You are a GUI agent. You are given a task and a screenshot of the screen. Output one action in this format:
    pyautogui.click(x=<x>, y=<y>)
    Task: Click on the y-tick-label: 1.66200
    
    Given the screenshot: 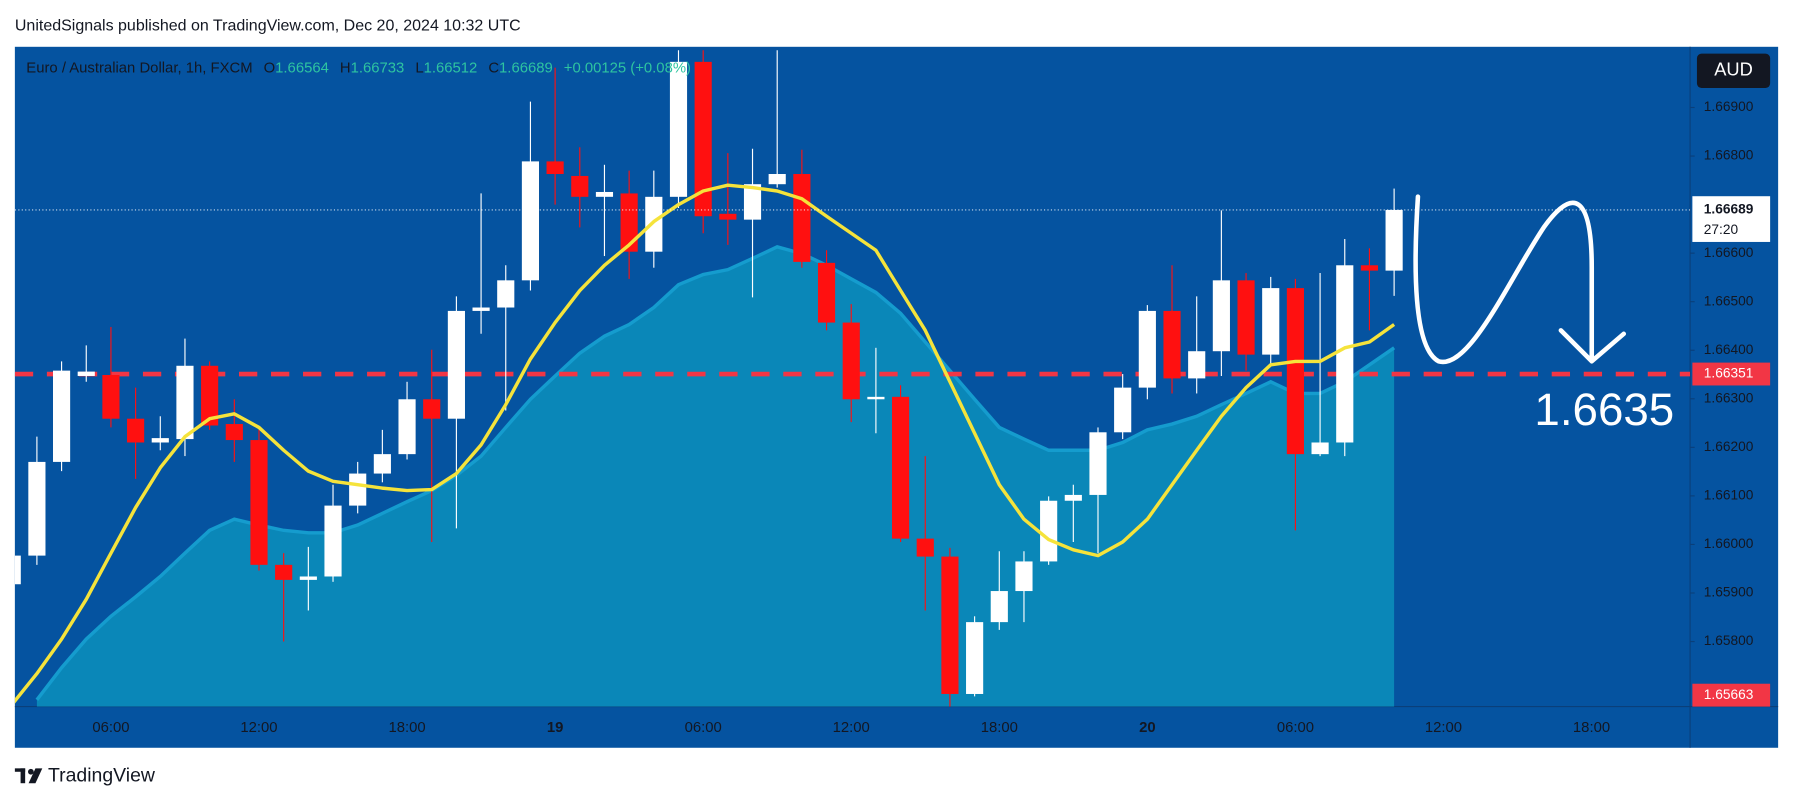 What is the action you would take?
    pyautogui.click(x=1729, y=446)
    